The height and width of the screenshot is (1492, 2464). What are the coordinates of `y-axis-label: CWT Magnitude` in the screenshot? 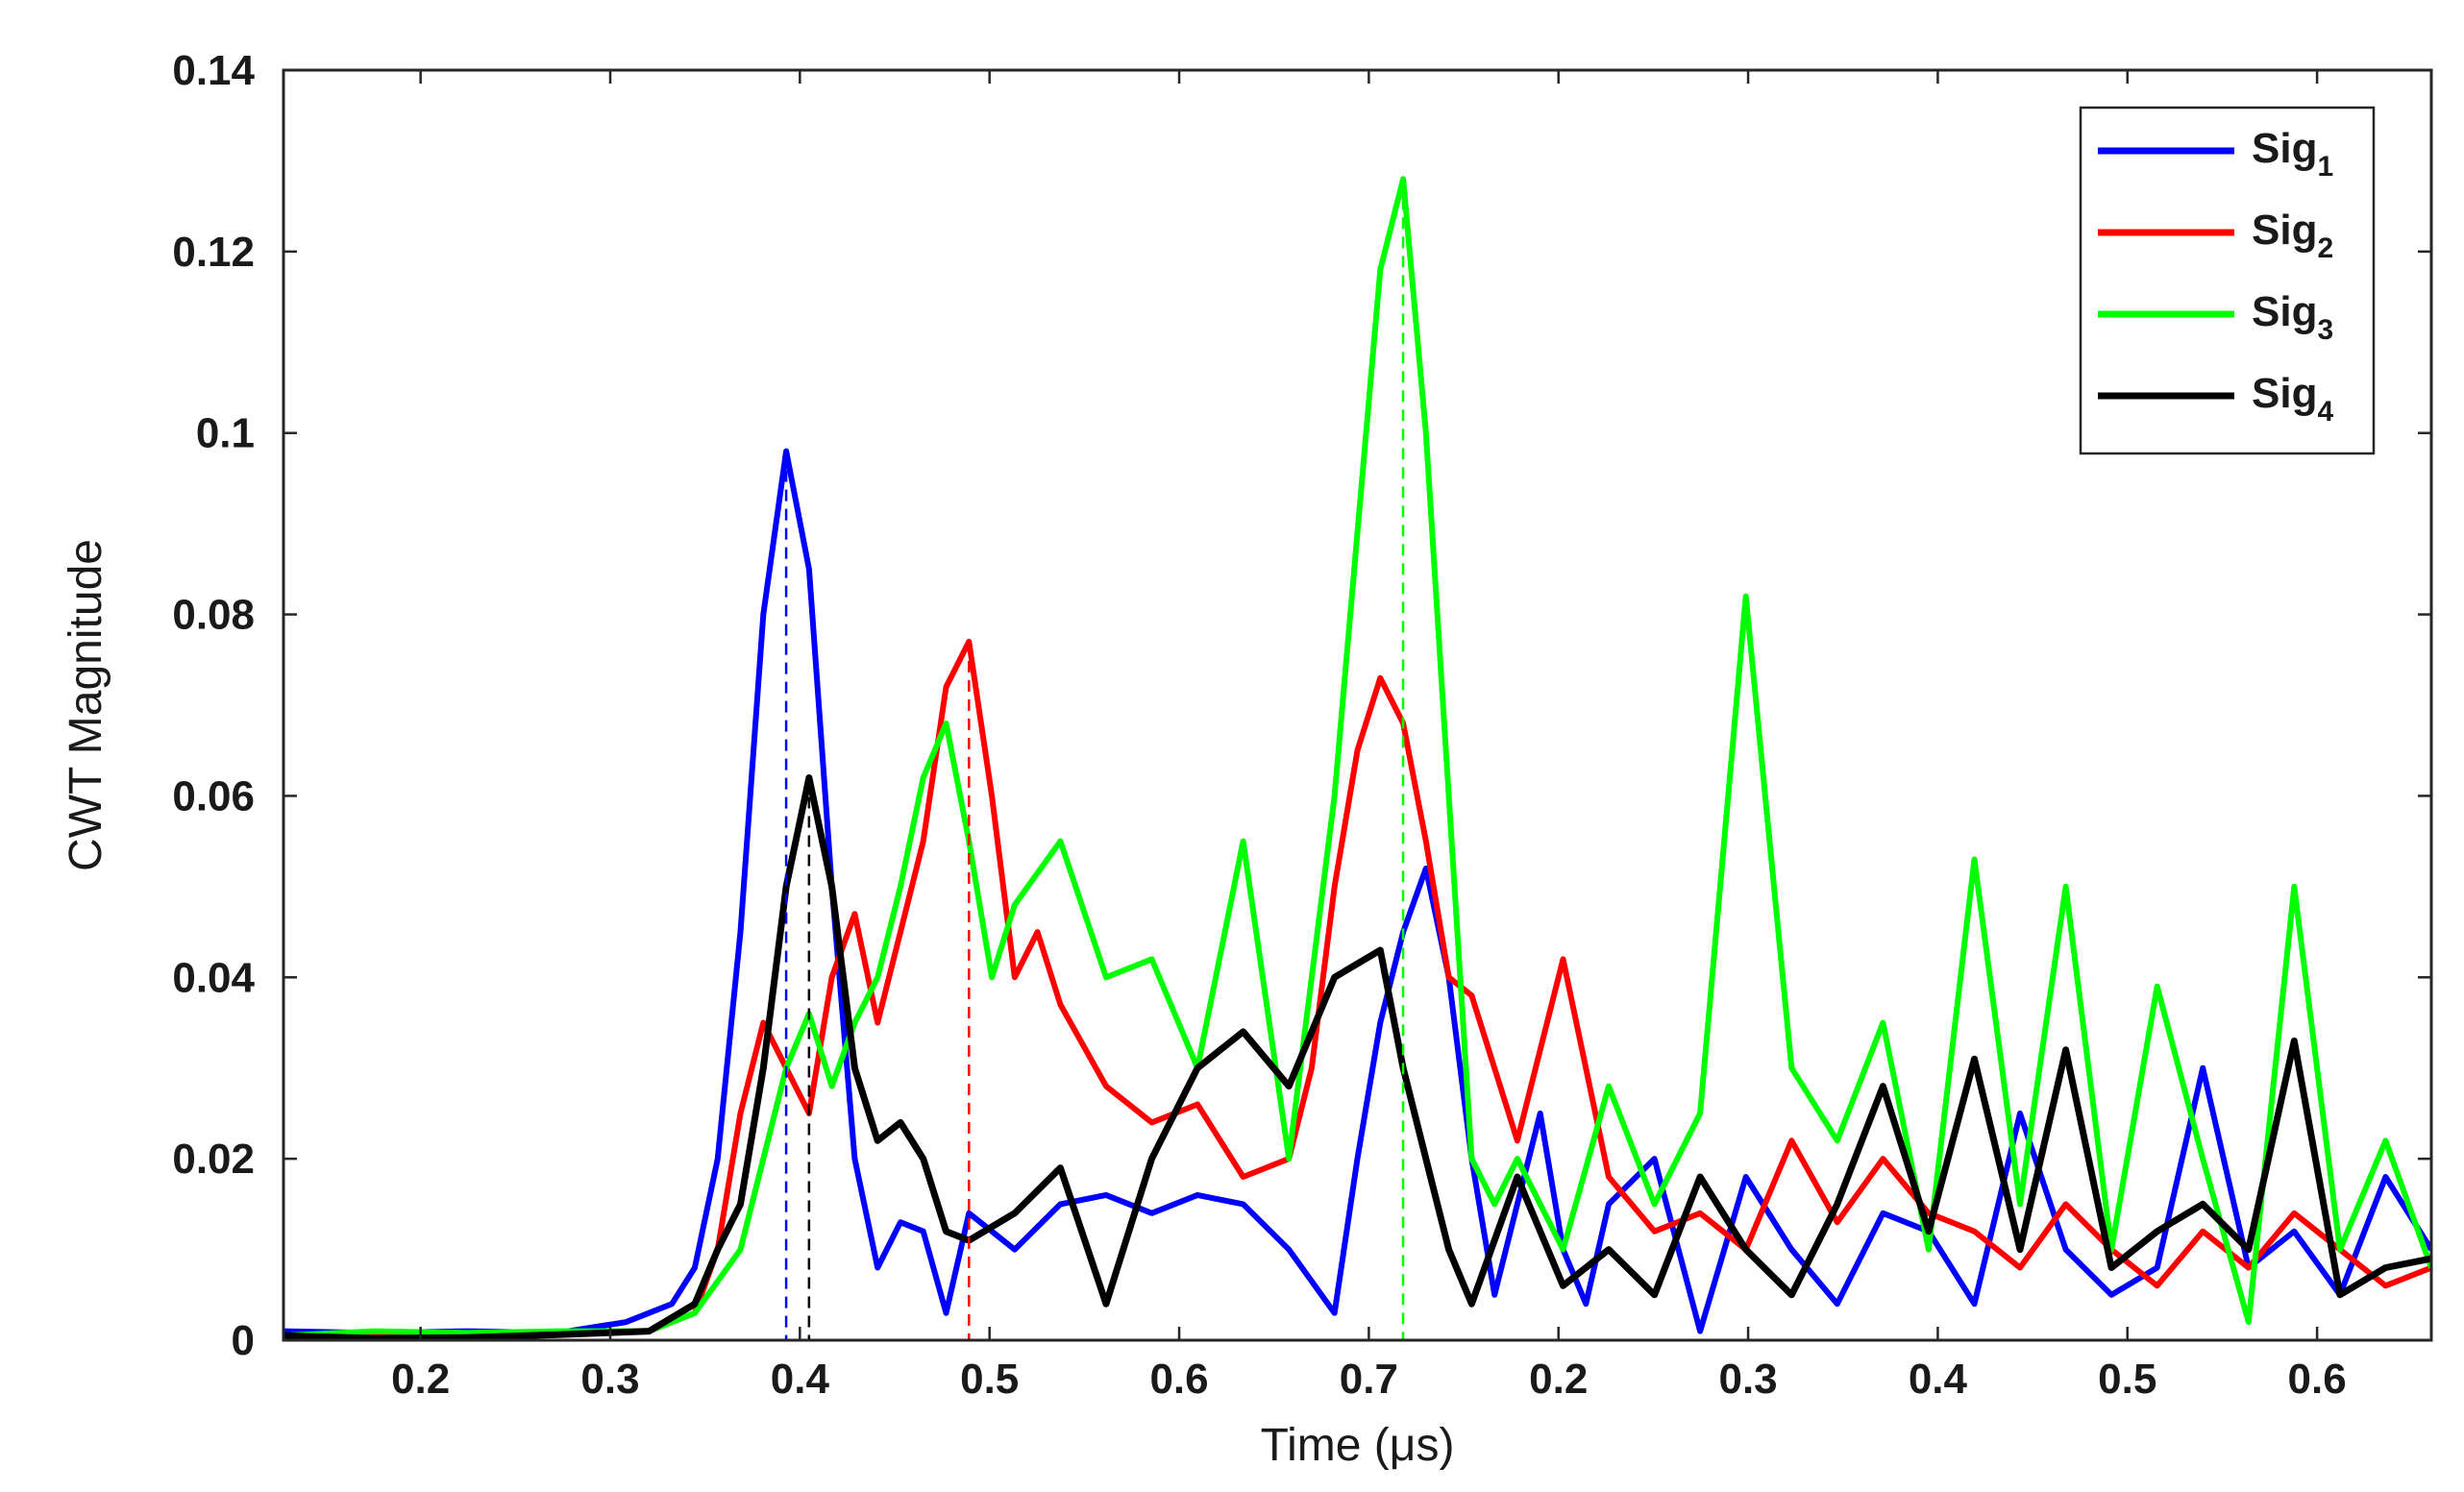 It's located at (86, 705).